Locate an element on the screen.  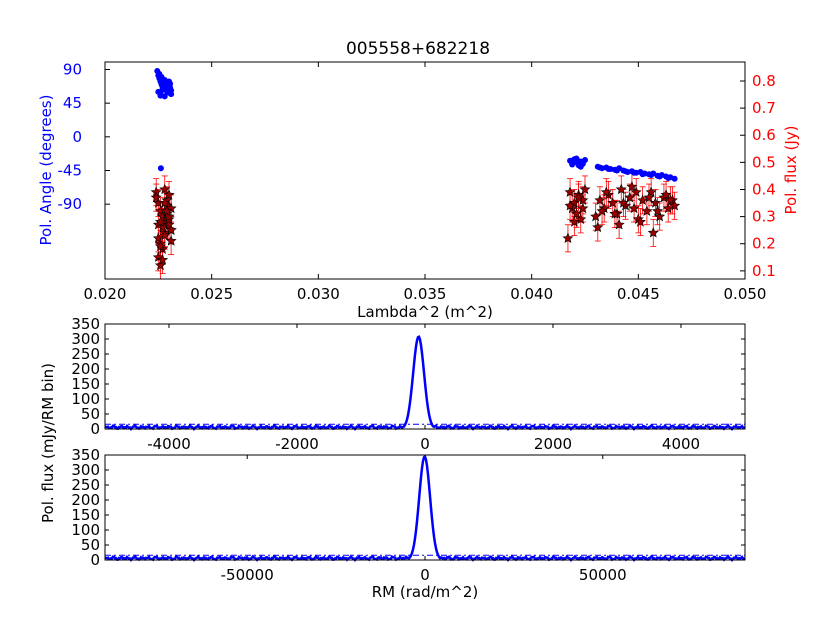
rm-xtick-label: 2000 is located at coordinates (553, 444).